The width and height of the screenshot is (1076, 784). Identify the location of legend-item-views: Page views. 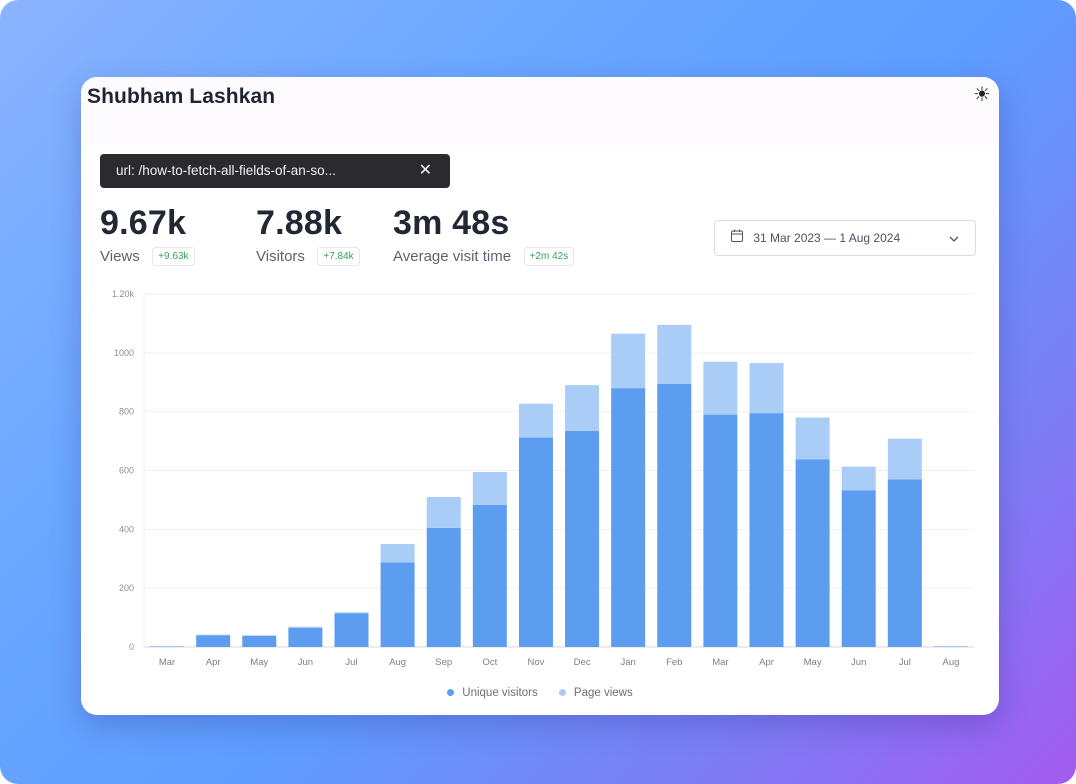
(595, 693).